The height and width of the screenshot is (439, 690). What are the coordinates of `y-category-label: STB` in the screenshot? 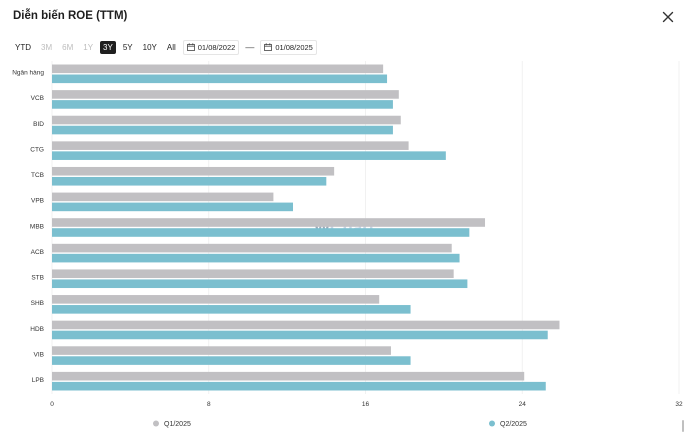 It's located at (37, 278).